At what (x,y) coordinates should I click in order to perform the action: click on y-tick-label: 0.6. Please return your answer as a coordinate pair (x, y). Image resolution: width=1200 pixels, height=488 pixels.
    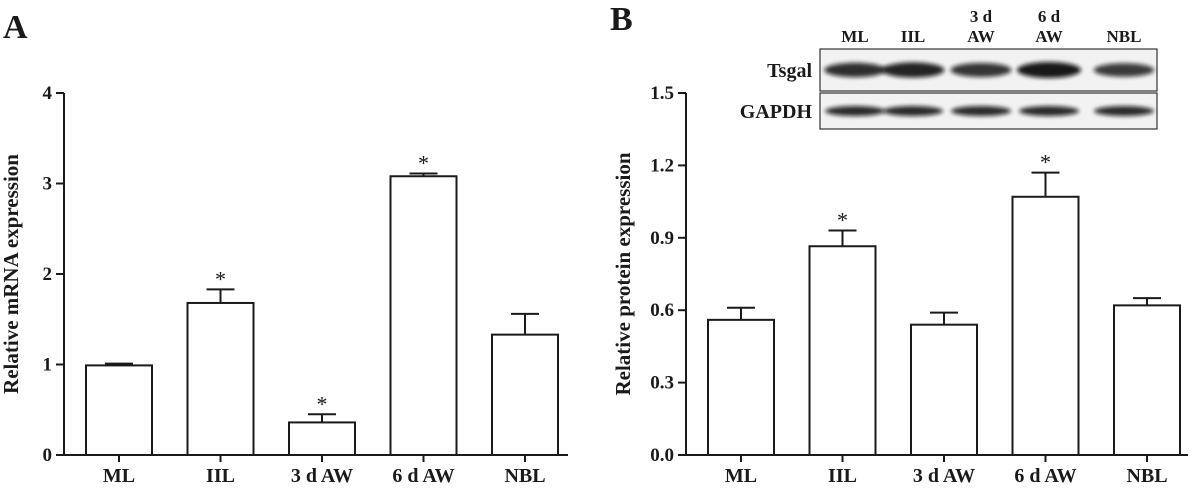
    Looking at the image, I should click on (662, 310).